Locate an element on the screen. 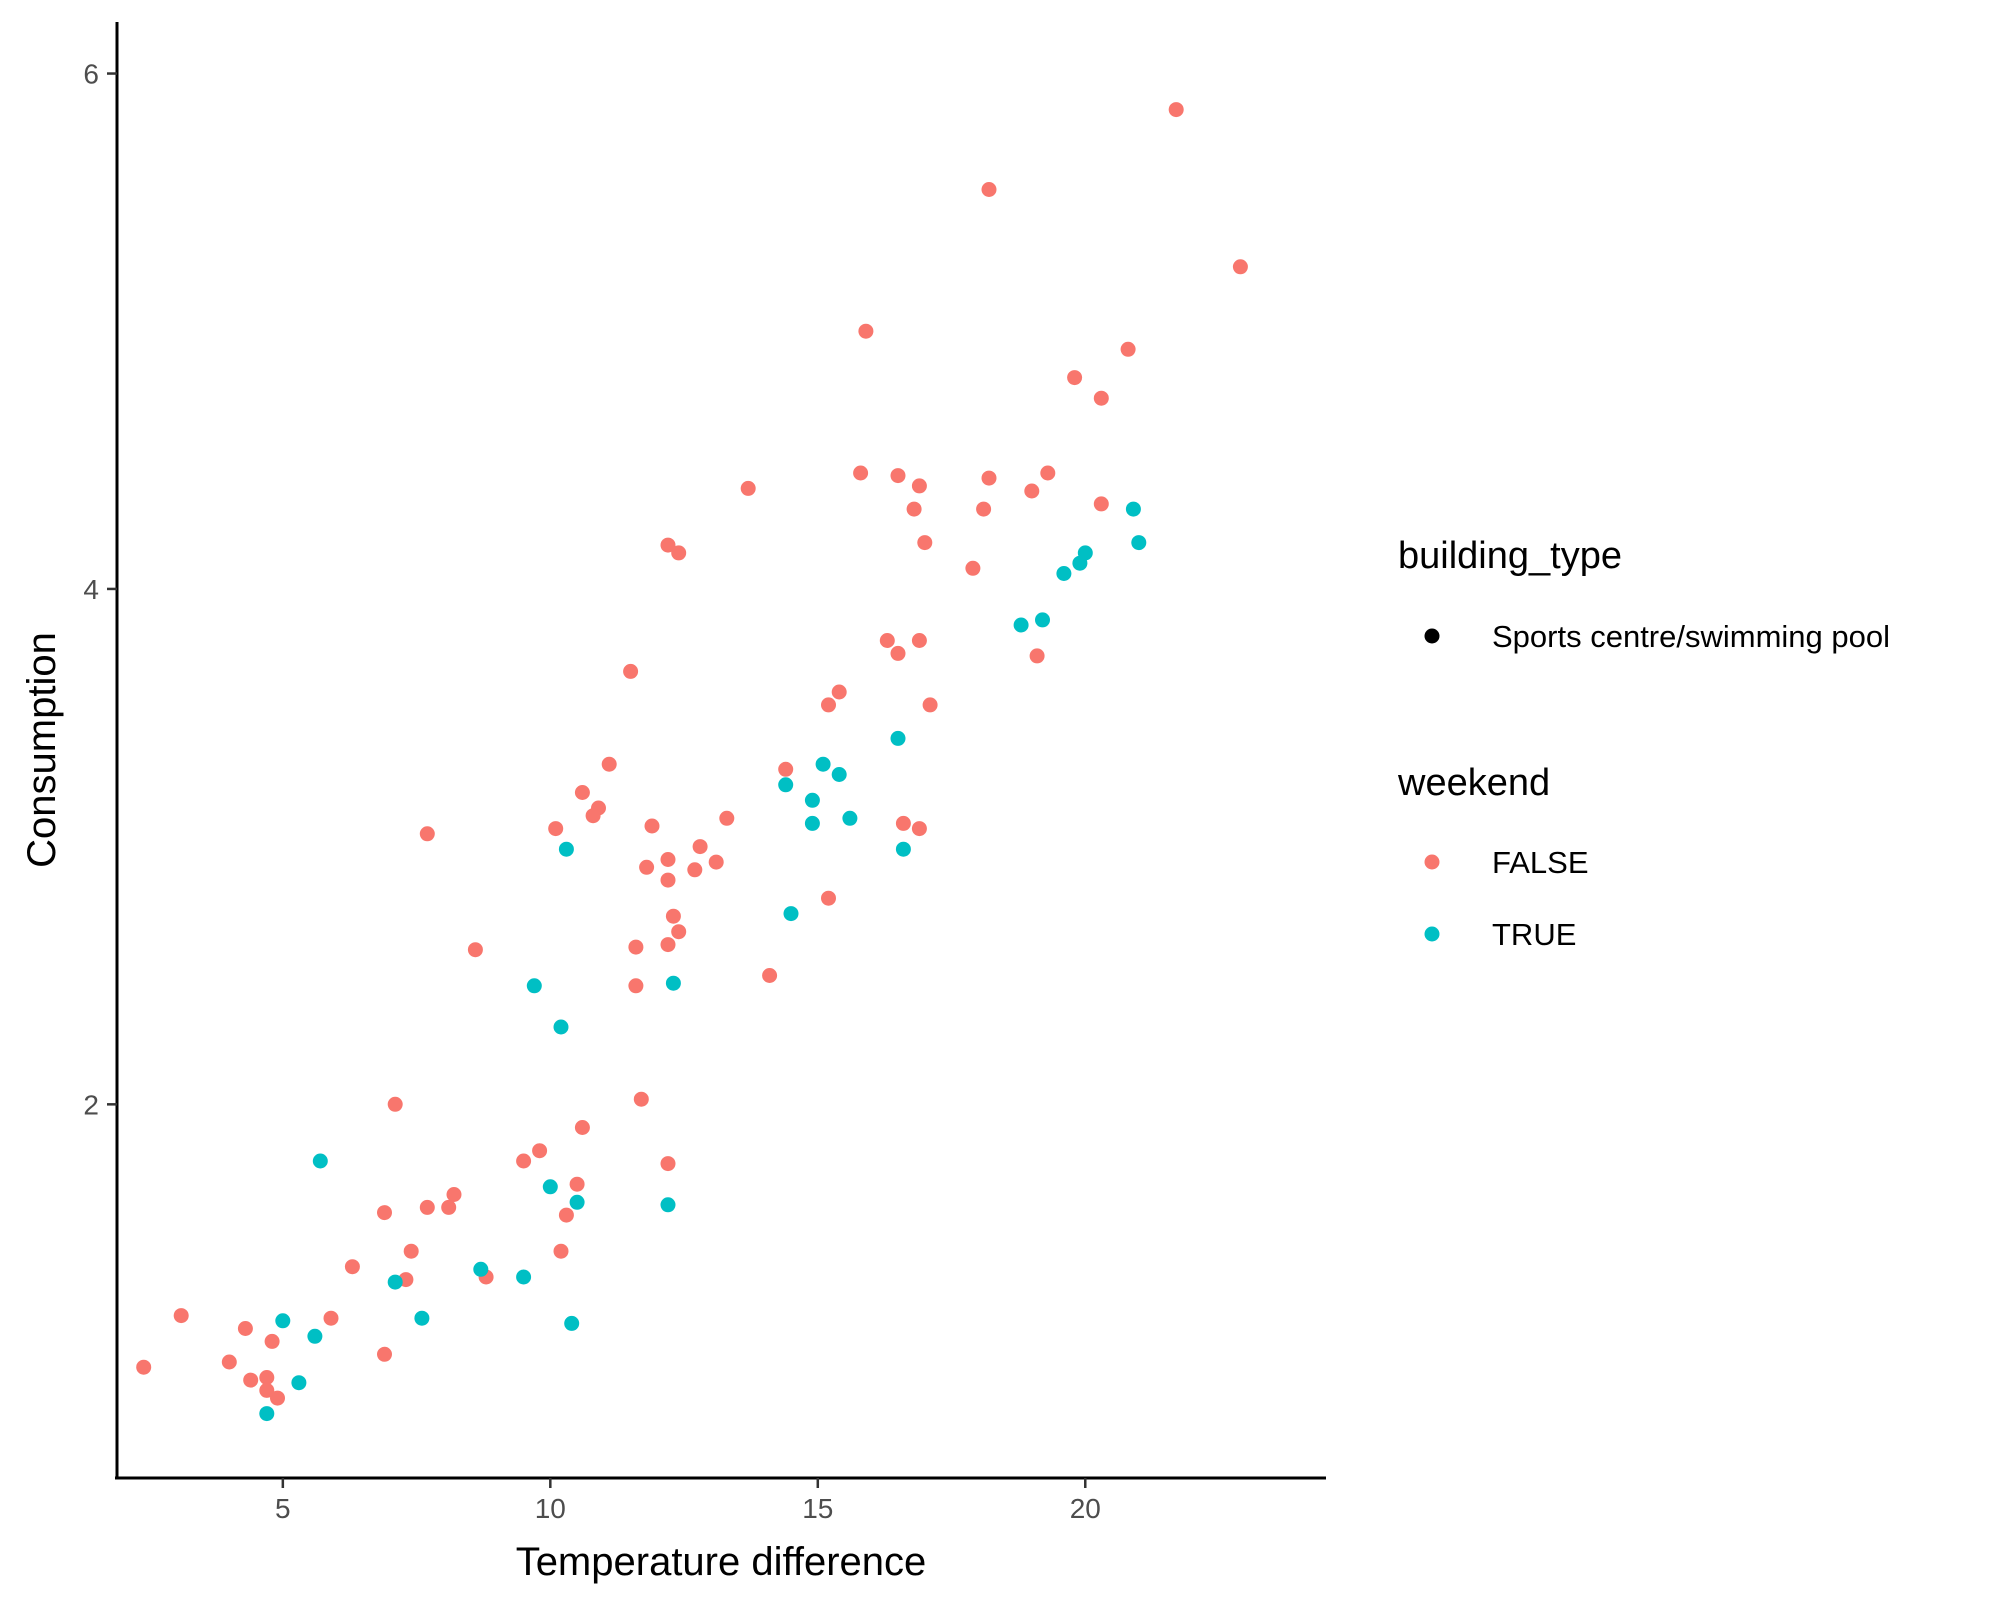 This screenshot has height=1600, width=2000. legend-label: FALSE is located at coordinates (1540, 862).